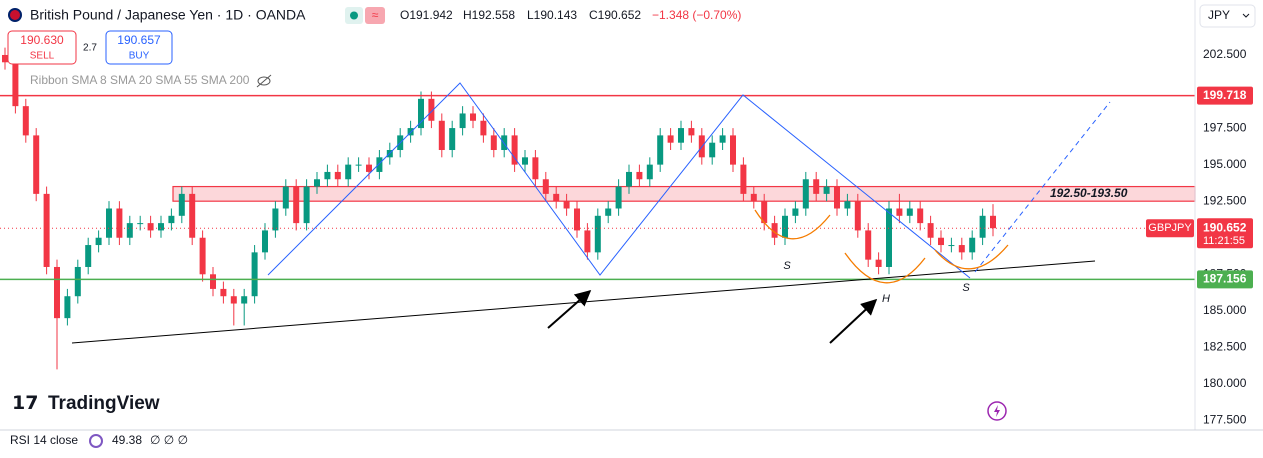 Image resolution: width=1263 pixels, height=458 pixels. What do you see at coordinates (489, 15) in the screenshot?
I see `ohlc-high: H192.558` at bounding box center [489, 15].